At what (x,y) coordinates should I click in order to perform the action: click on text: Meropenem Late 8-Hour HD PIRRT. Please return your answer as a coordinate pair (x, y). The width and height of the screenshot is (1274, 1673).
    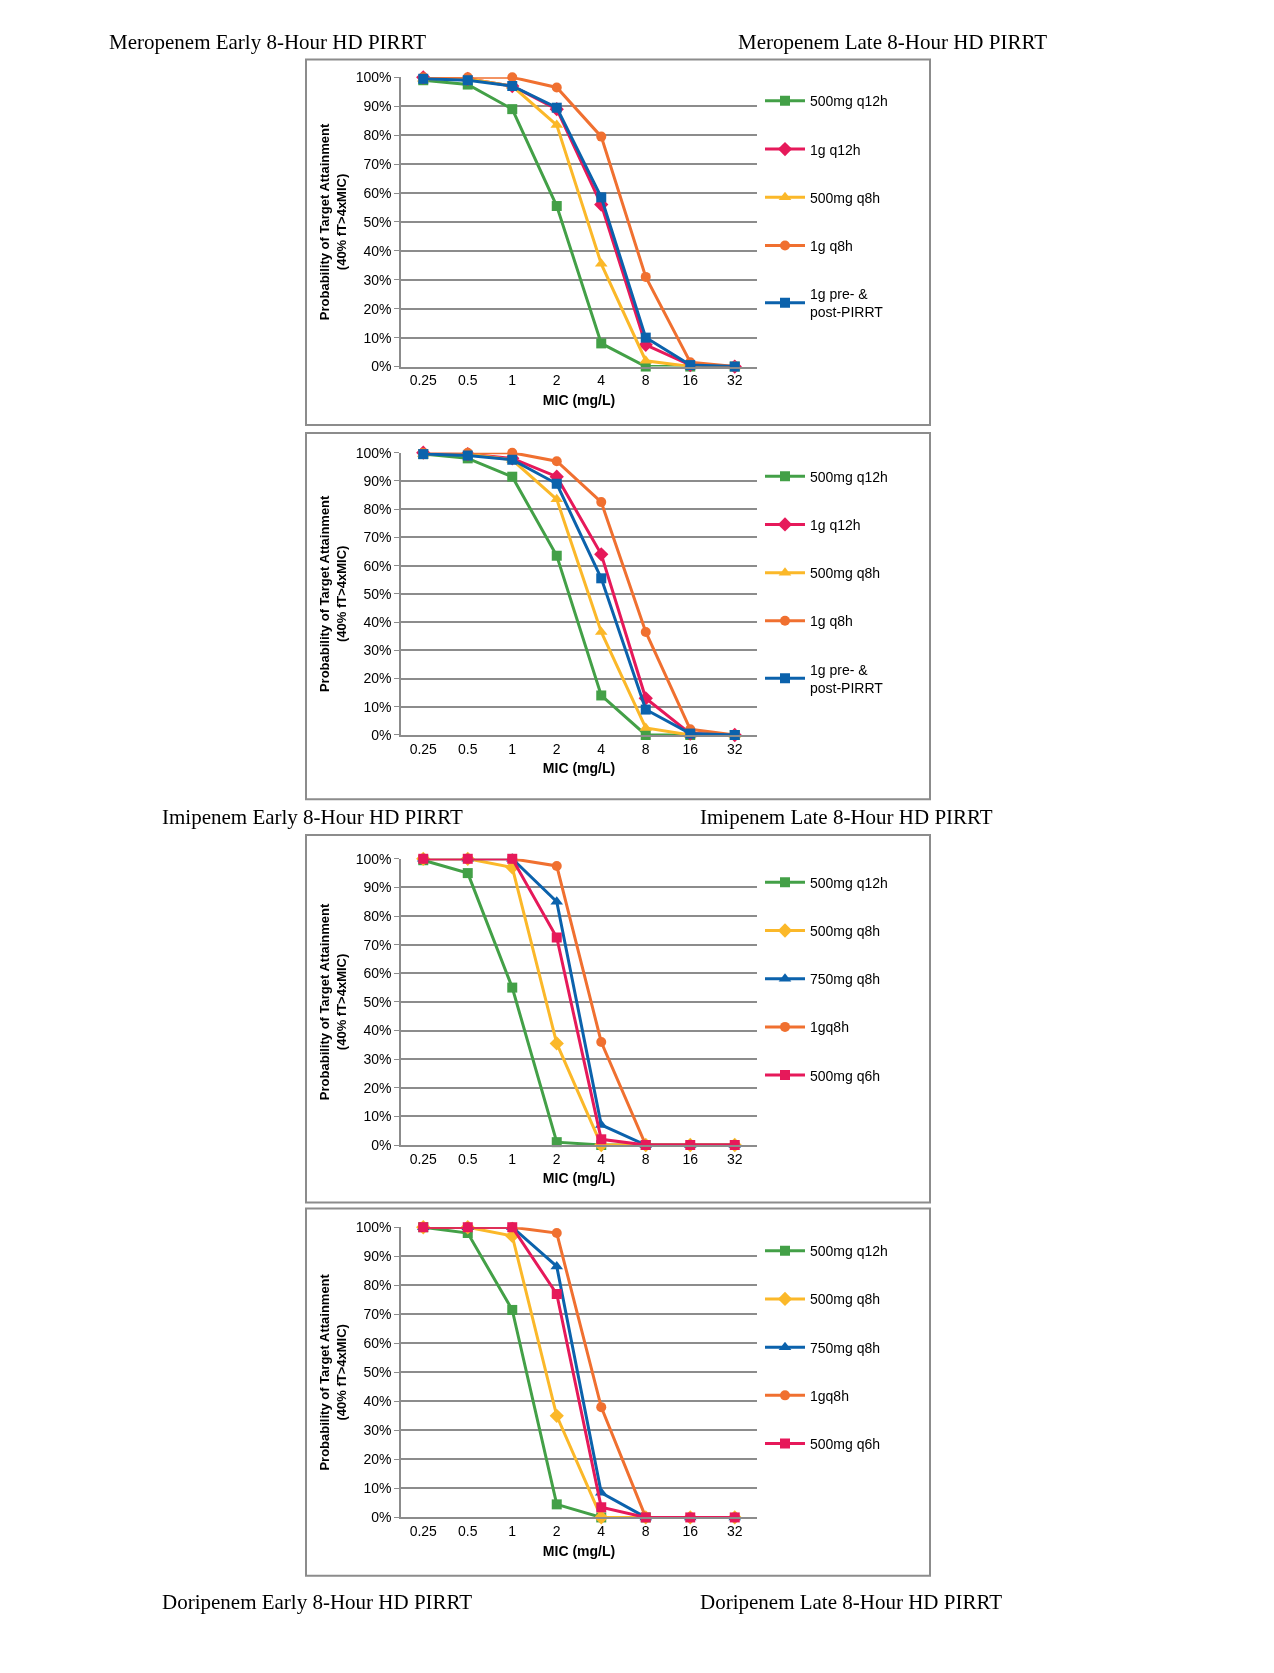
    Looking at the image, I should click on (893, 42).